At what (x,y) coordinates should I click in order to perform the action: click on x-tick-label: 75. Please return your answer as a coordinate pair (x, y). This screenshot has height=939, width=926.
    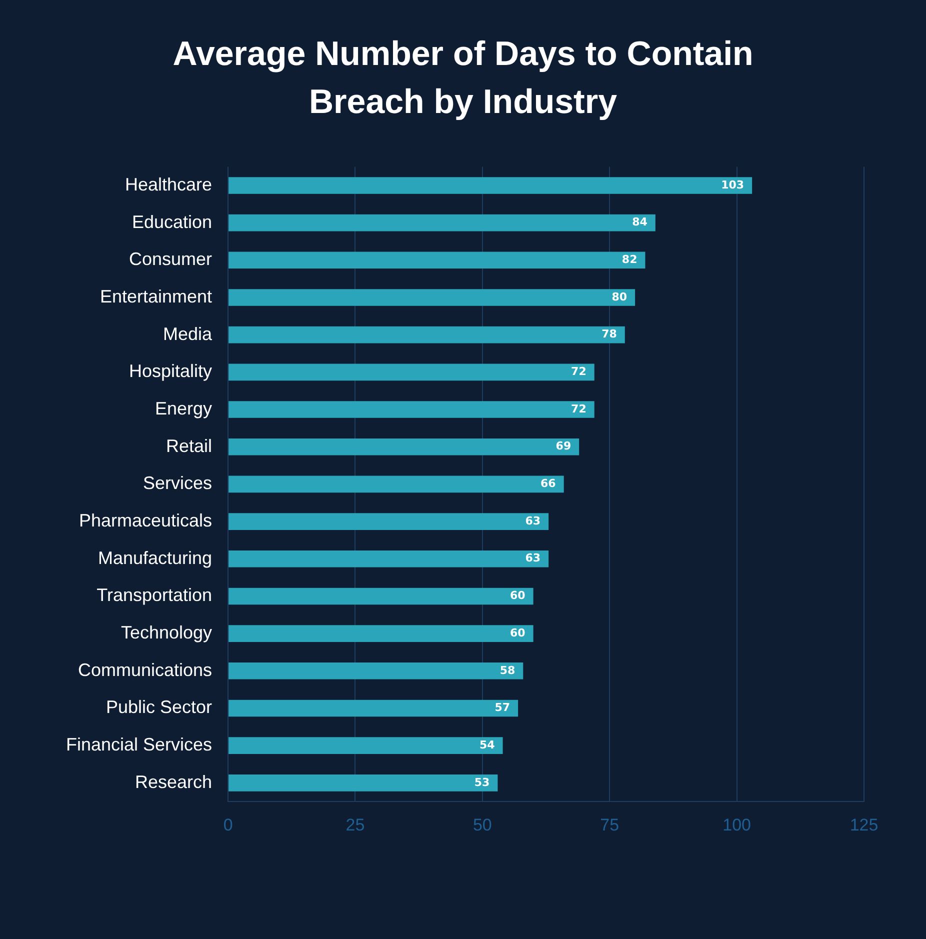
    Looking at the image, I should click on (610, 824).